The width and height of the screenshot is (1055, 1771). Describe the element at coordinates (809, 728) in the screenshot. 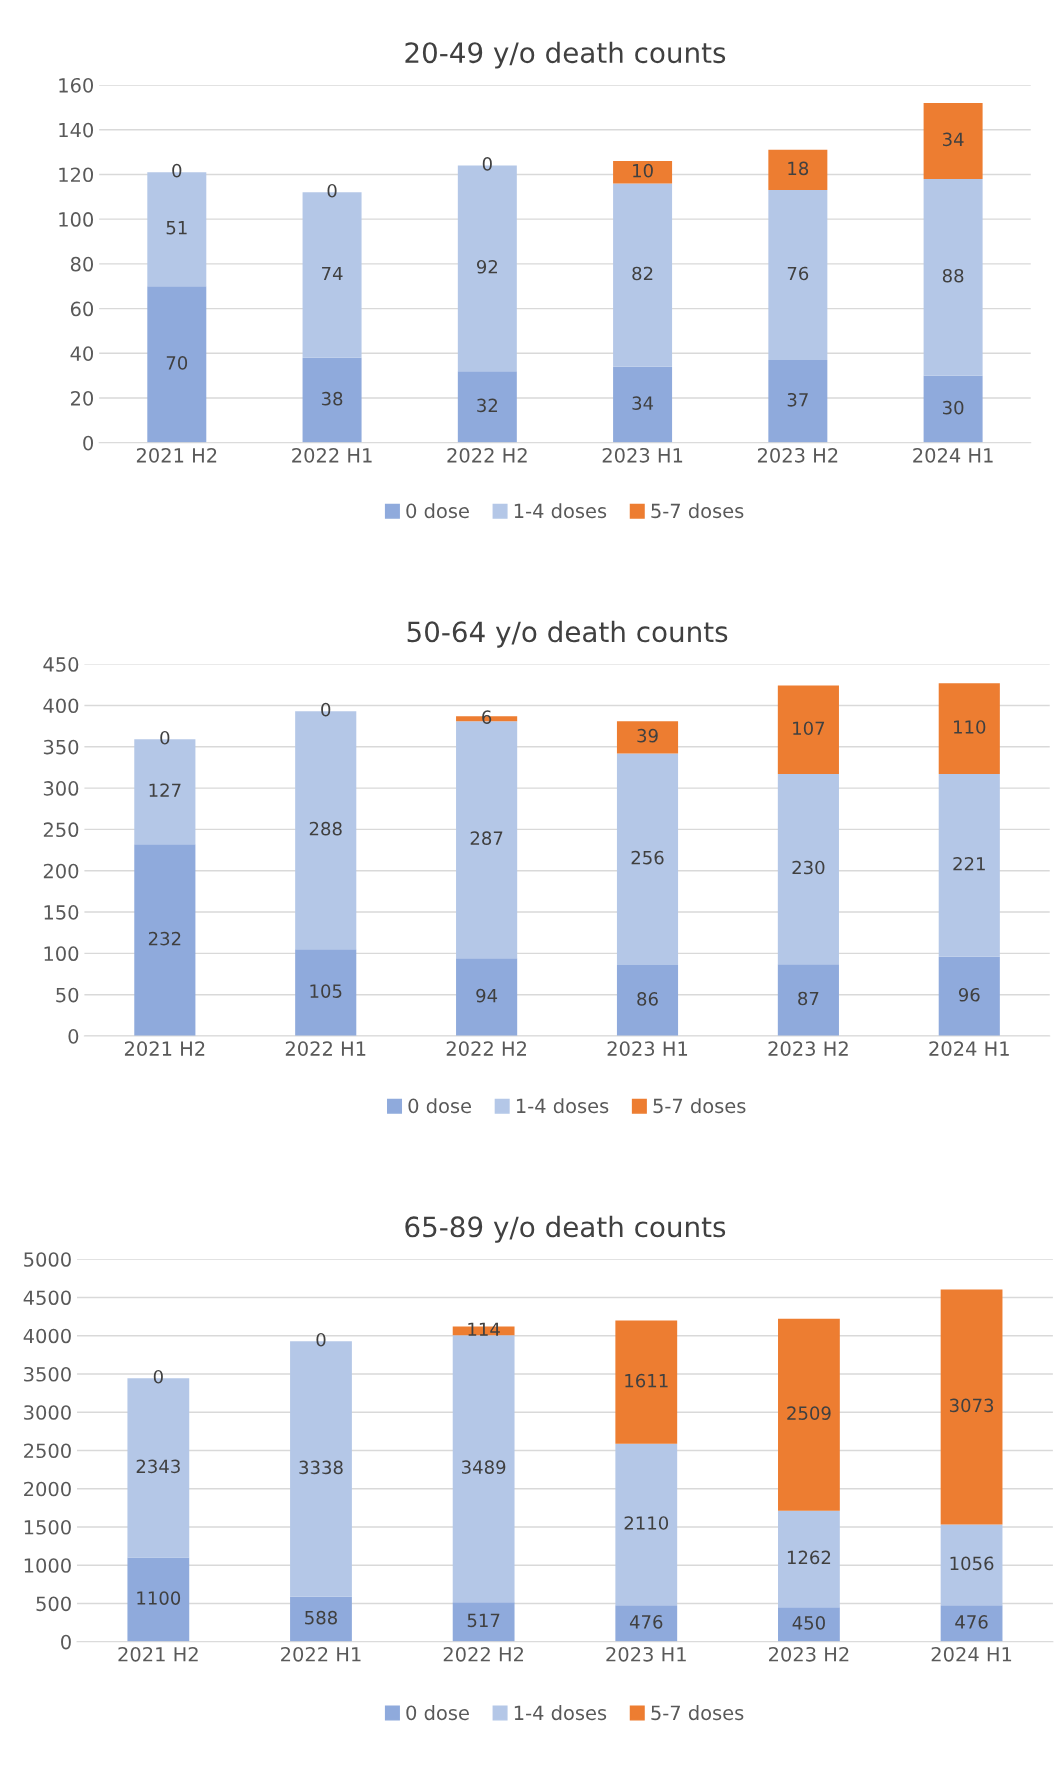

I see `data-label: 107` at that location.